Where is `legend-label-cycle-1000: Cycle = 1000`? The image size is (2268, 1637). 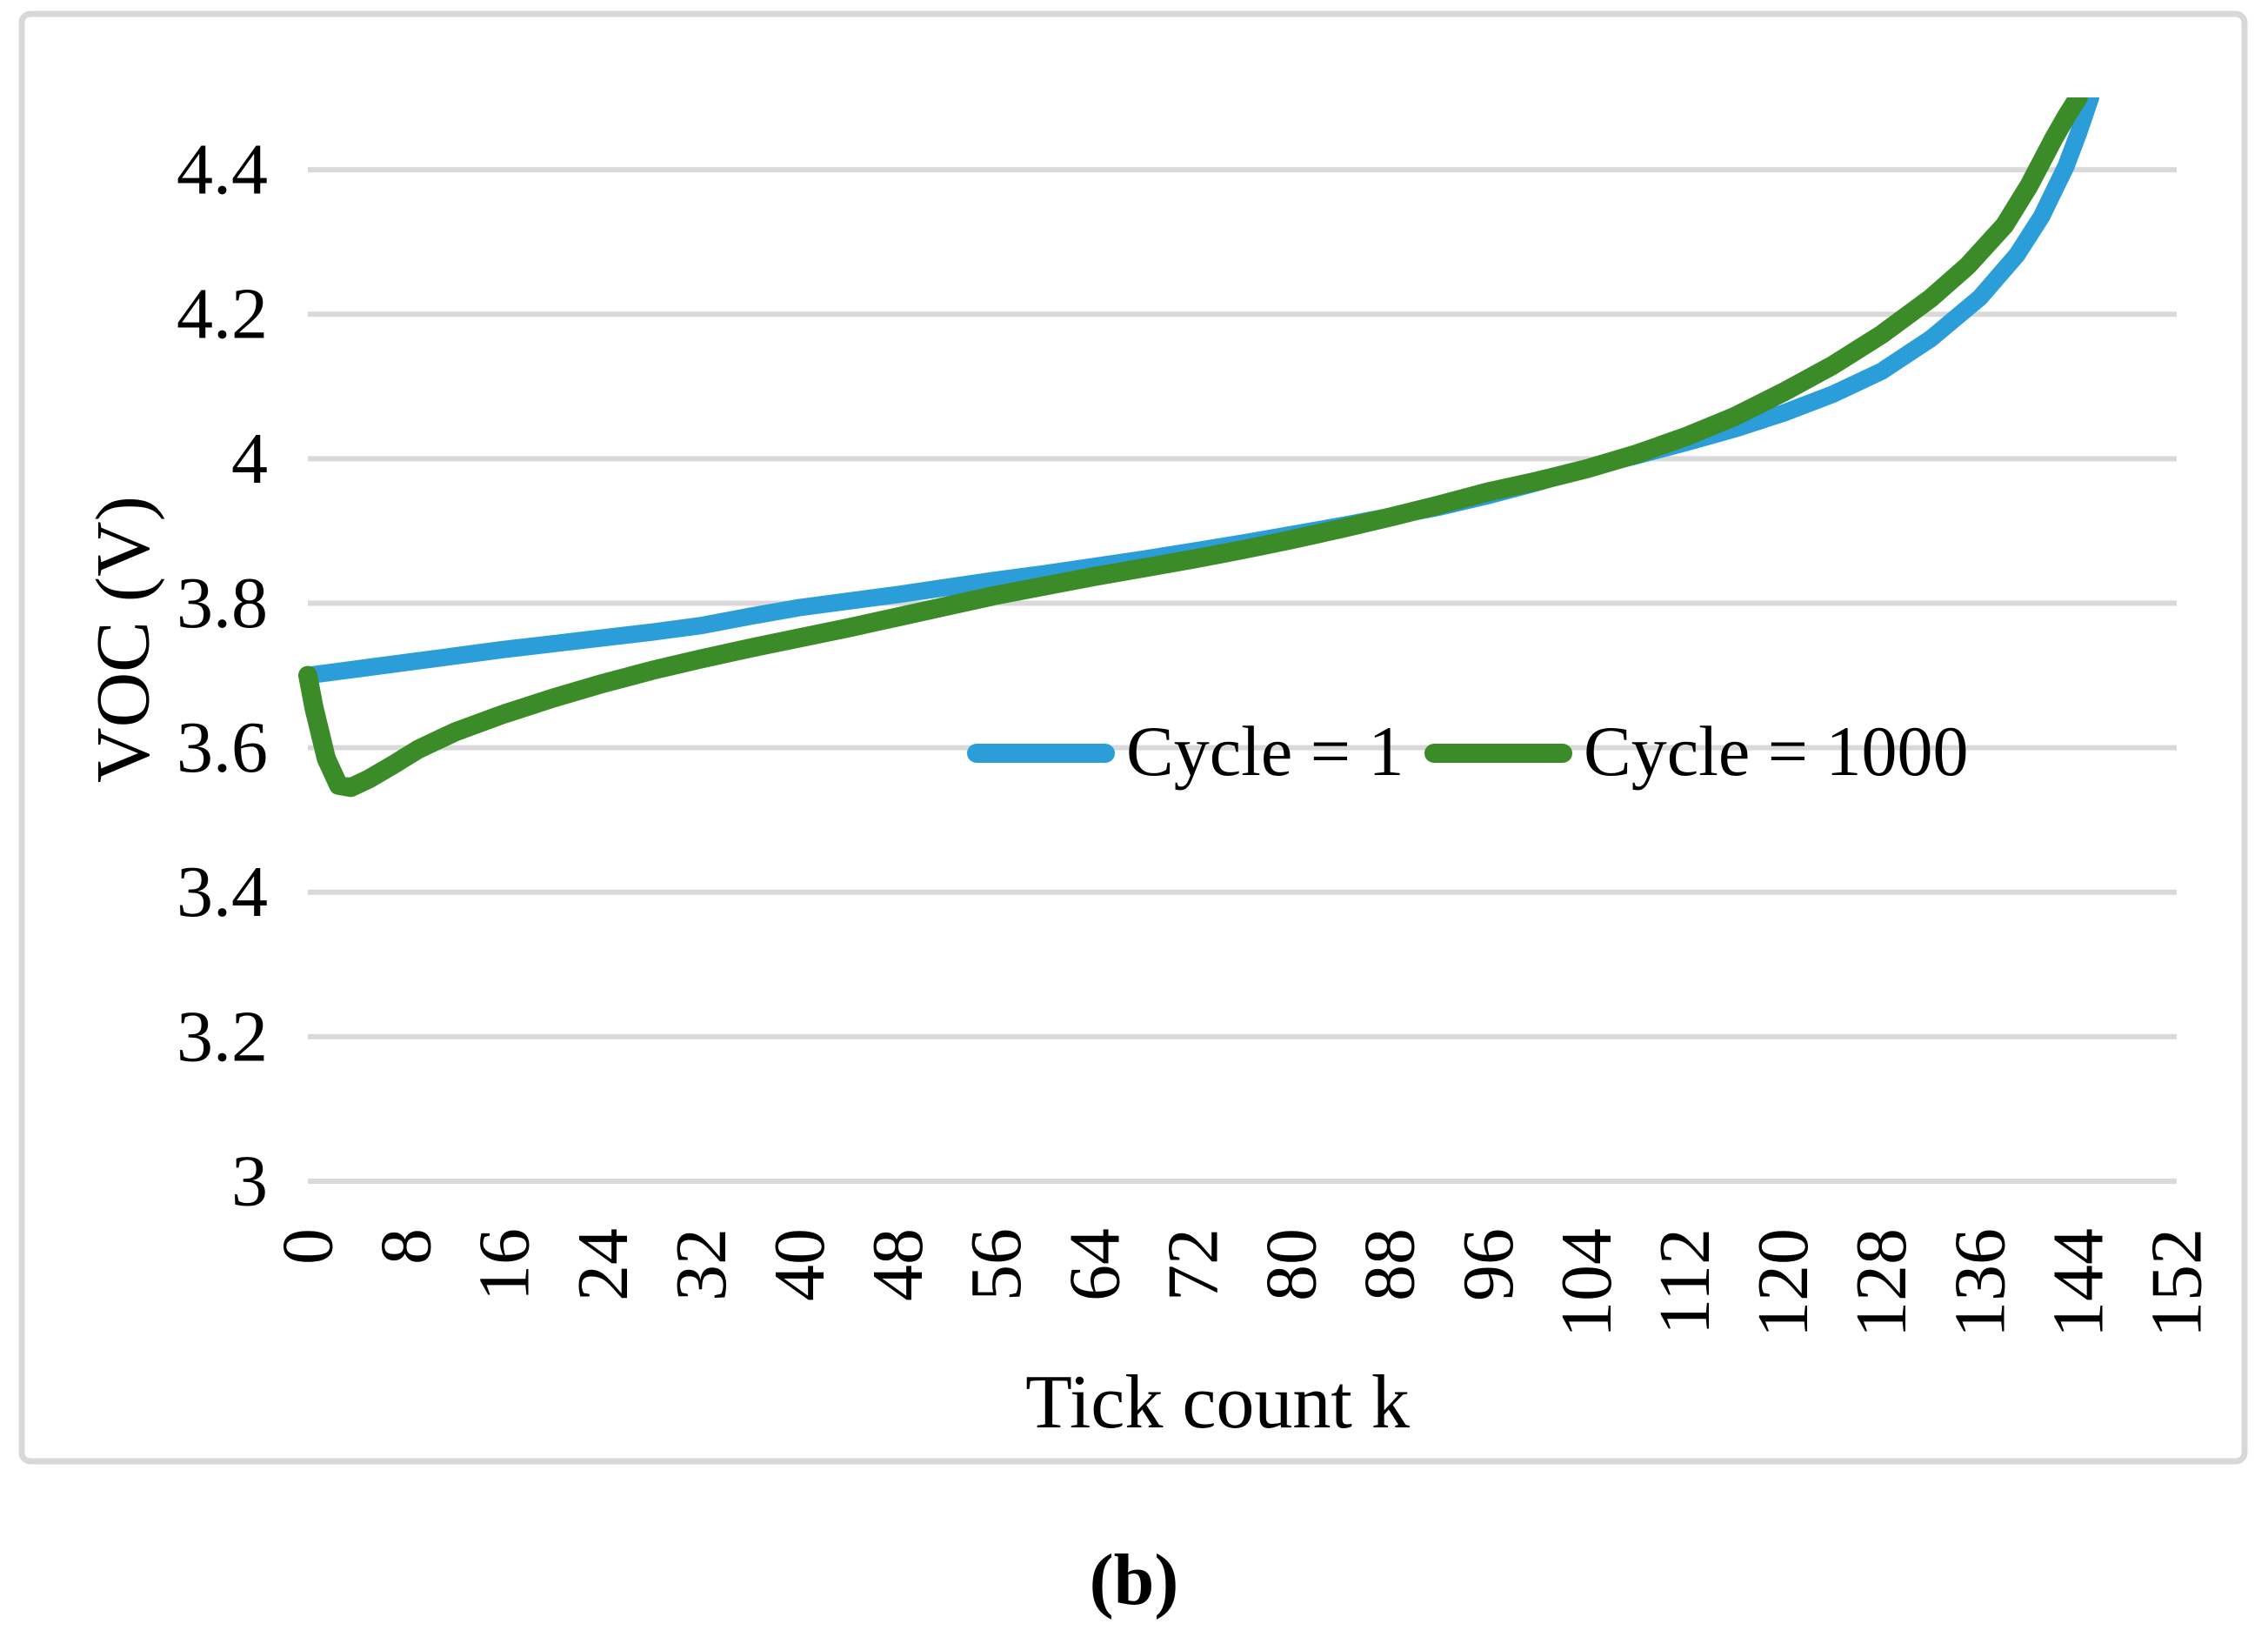
legend-label-cycle-1000: Cycle = 1000 is located at coordinates (1776, 751).